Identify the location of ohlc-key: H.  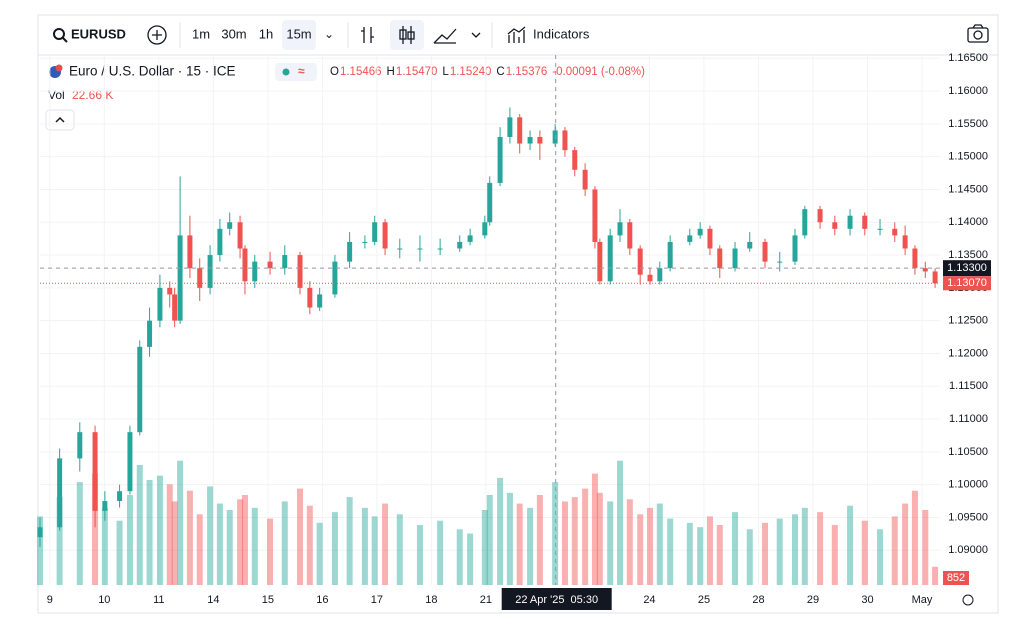
(391, 72).